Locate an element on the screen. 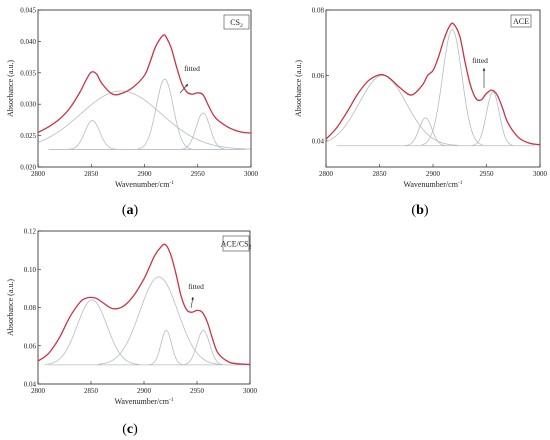 Image resolution: width=550 pixels, height=440 pixels. caption-b-letter: b is located at coordinates (420, 210).